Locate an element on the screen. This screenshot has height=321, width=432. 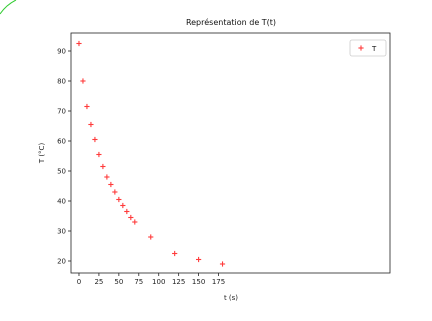
corner-arc-decoration is located at coordinates (8, 7).